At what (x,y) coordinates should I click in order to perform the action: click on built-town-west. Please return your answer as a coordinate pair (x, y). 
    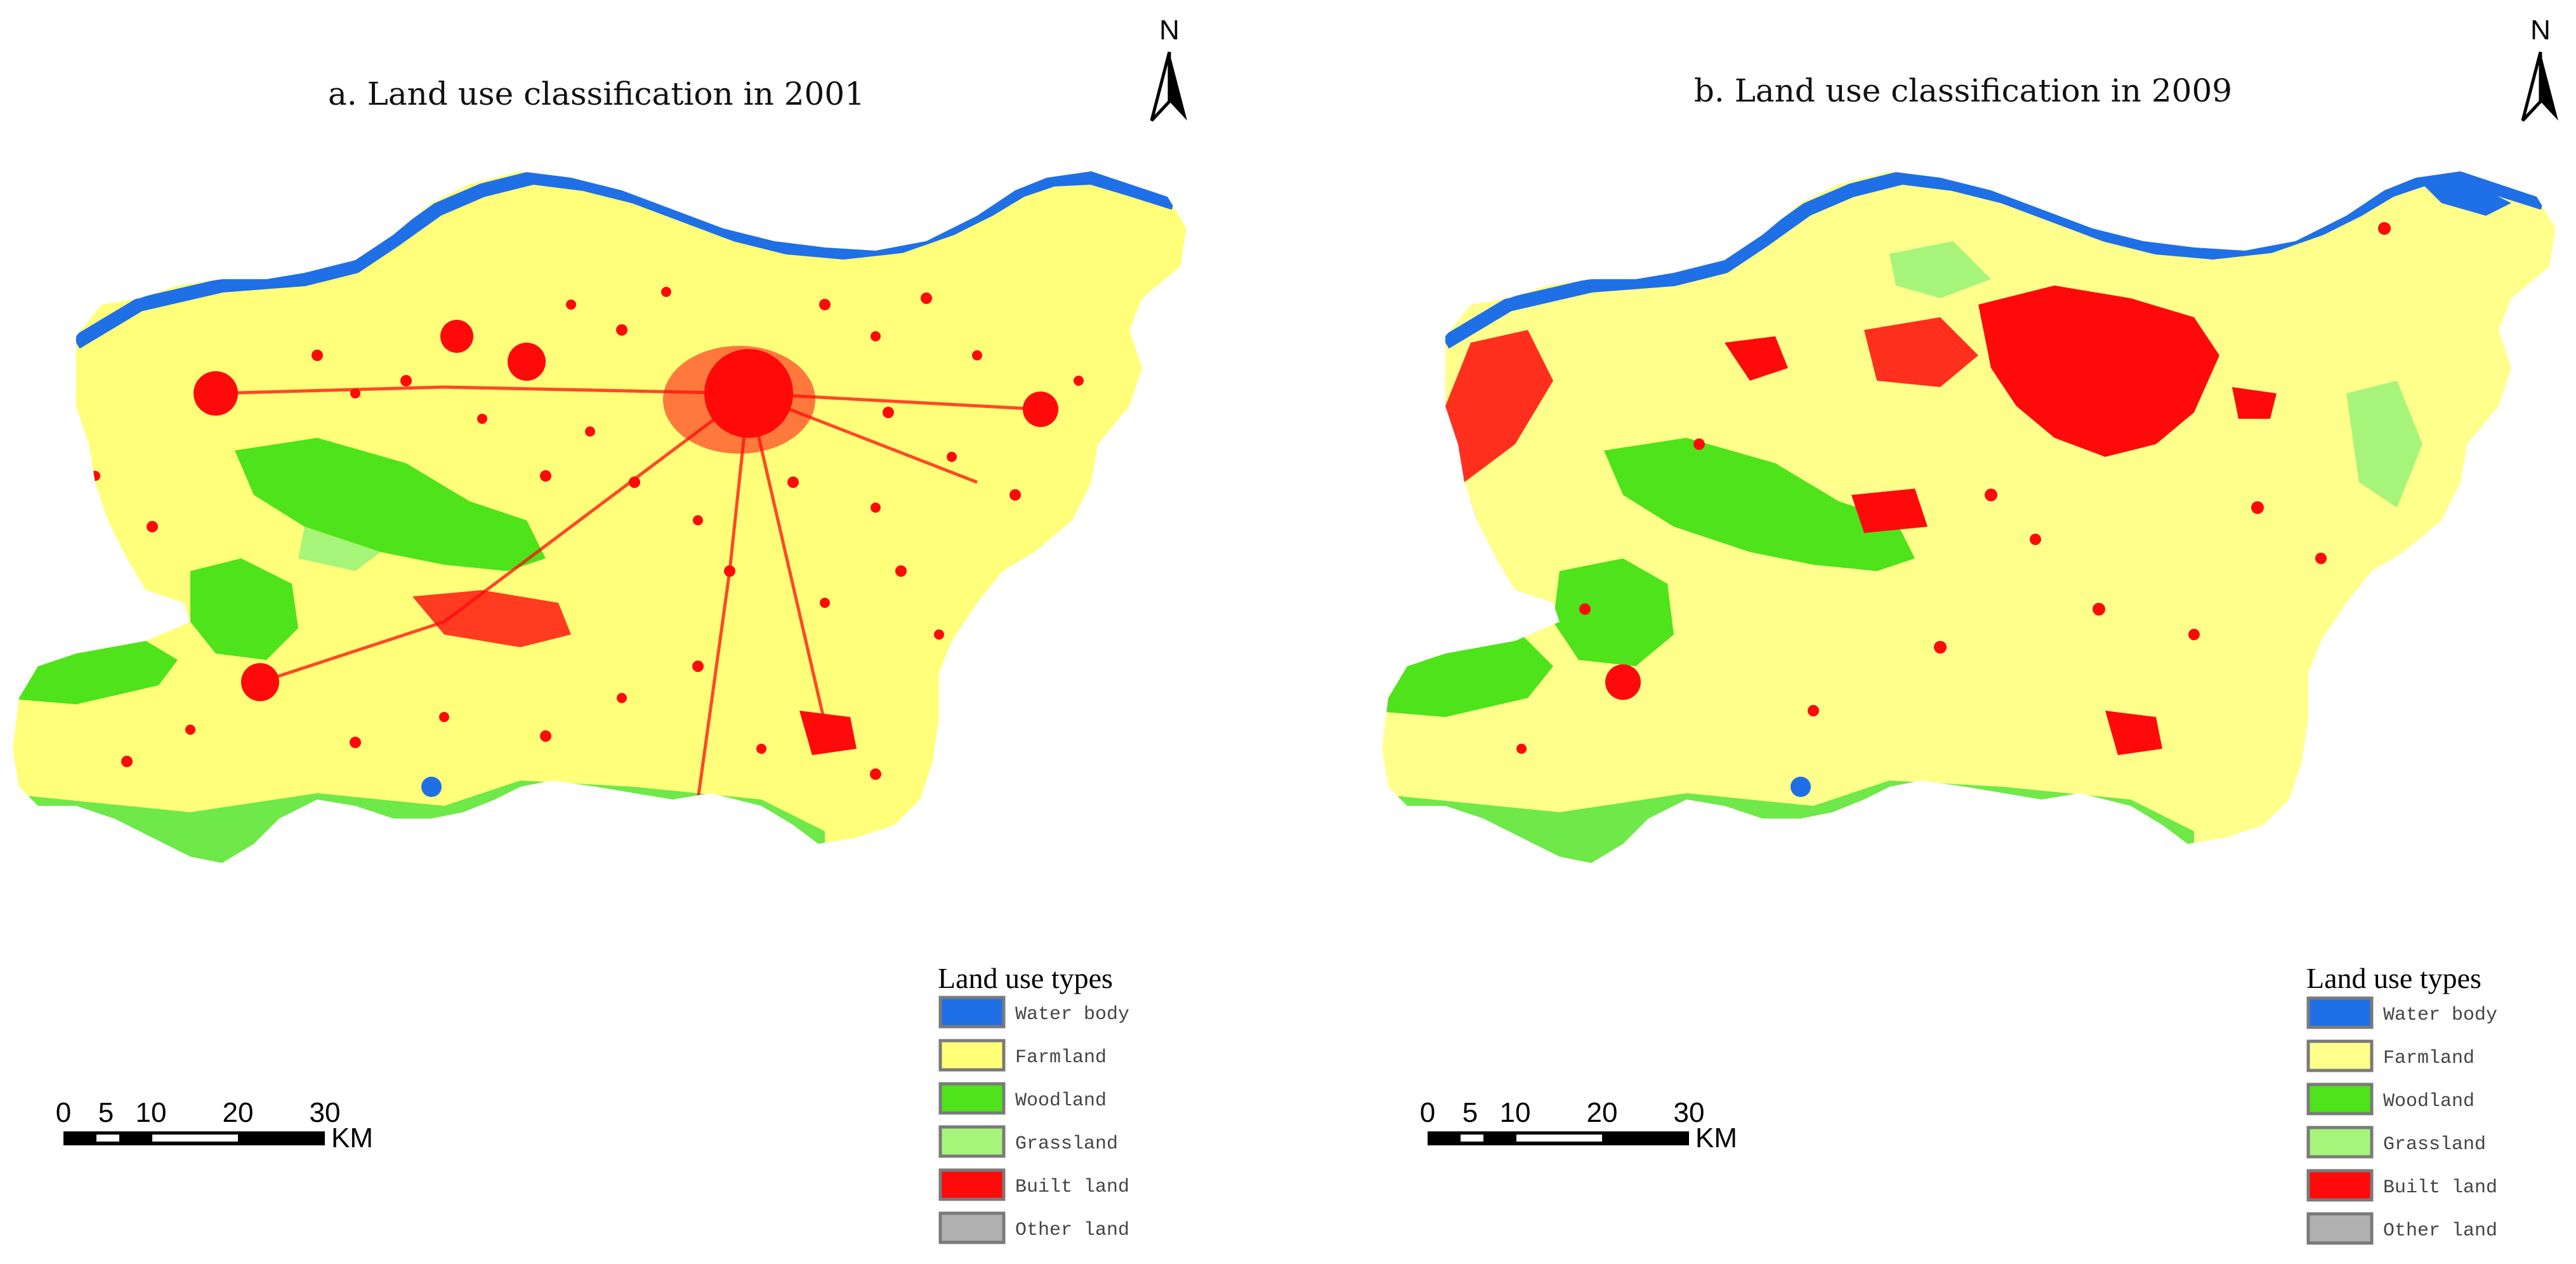
    Looking at the image, I should click on (1448, 523).